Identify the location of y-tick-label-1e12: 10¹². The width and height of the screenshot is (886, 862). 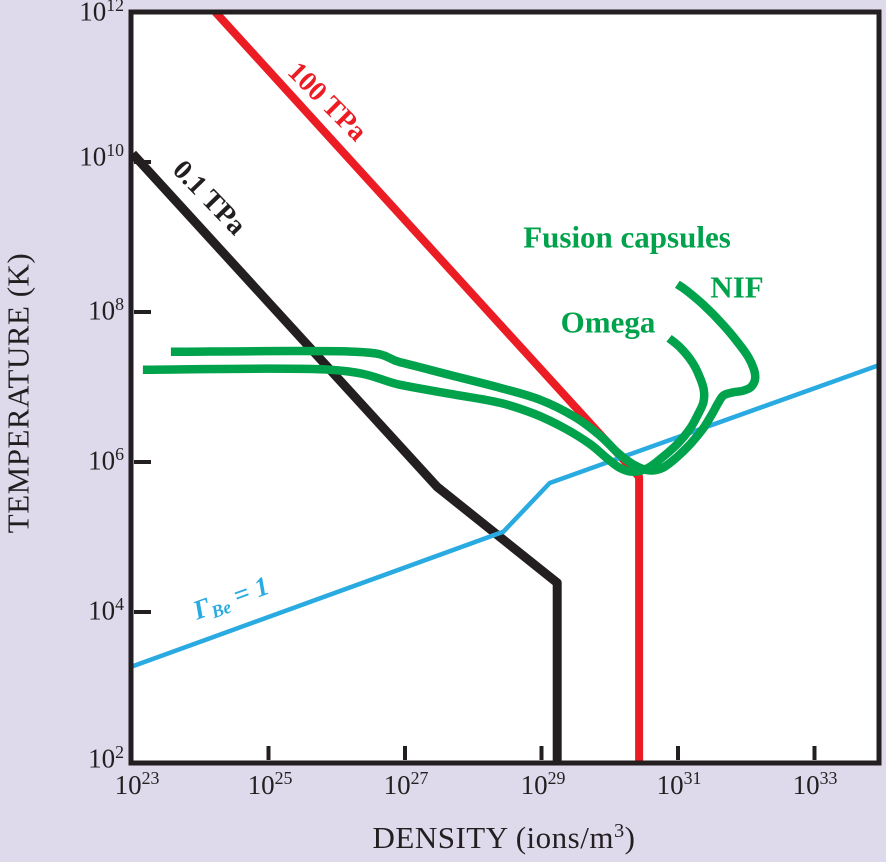
(101, 13).